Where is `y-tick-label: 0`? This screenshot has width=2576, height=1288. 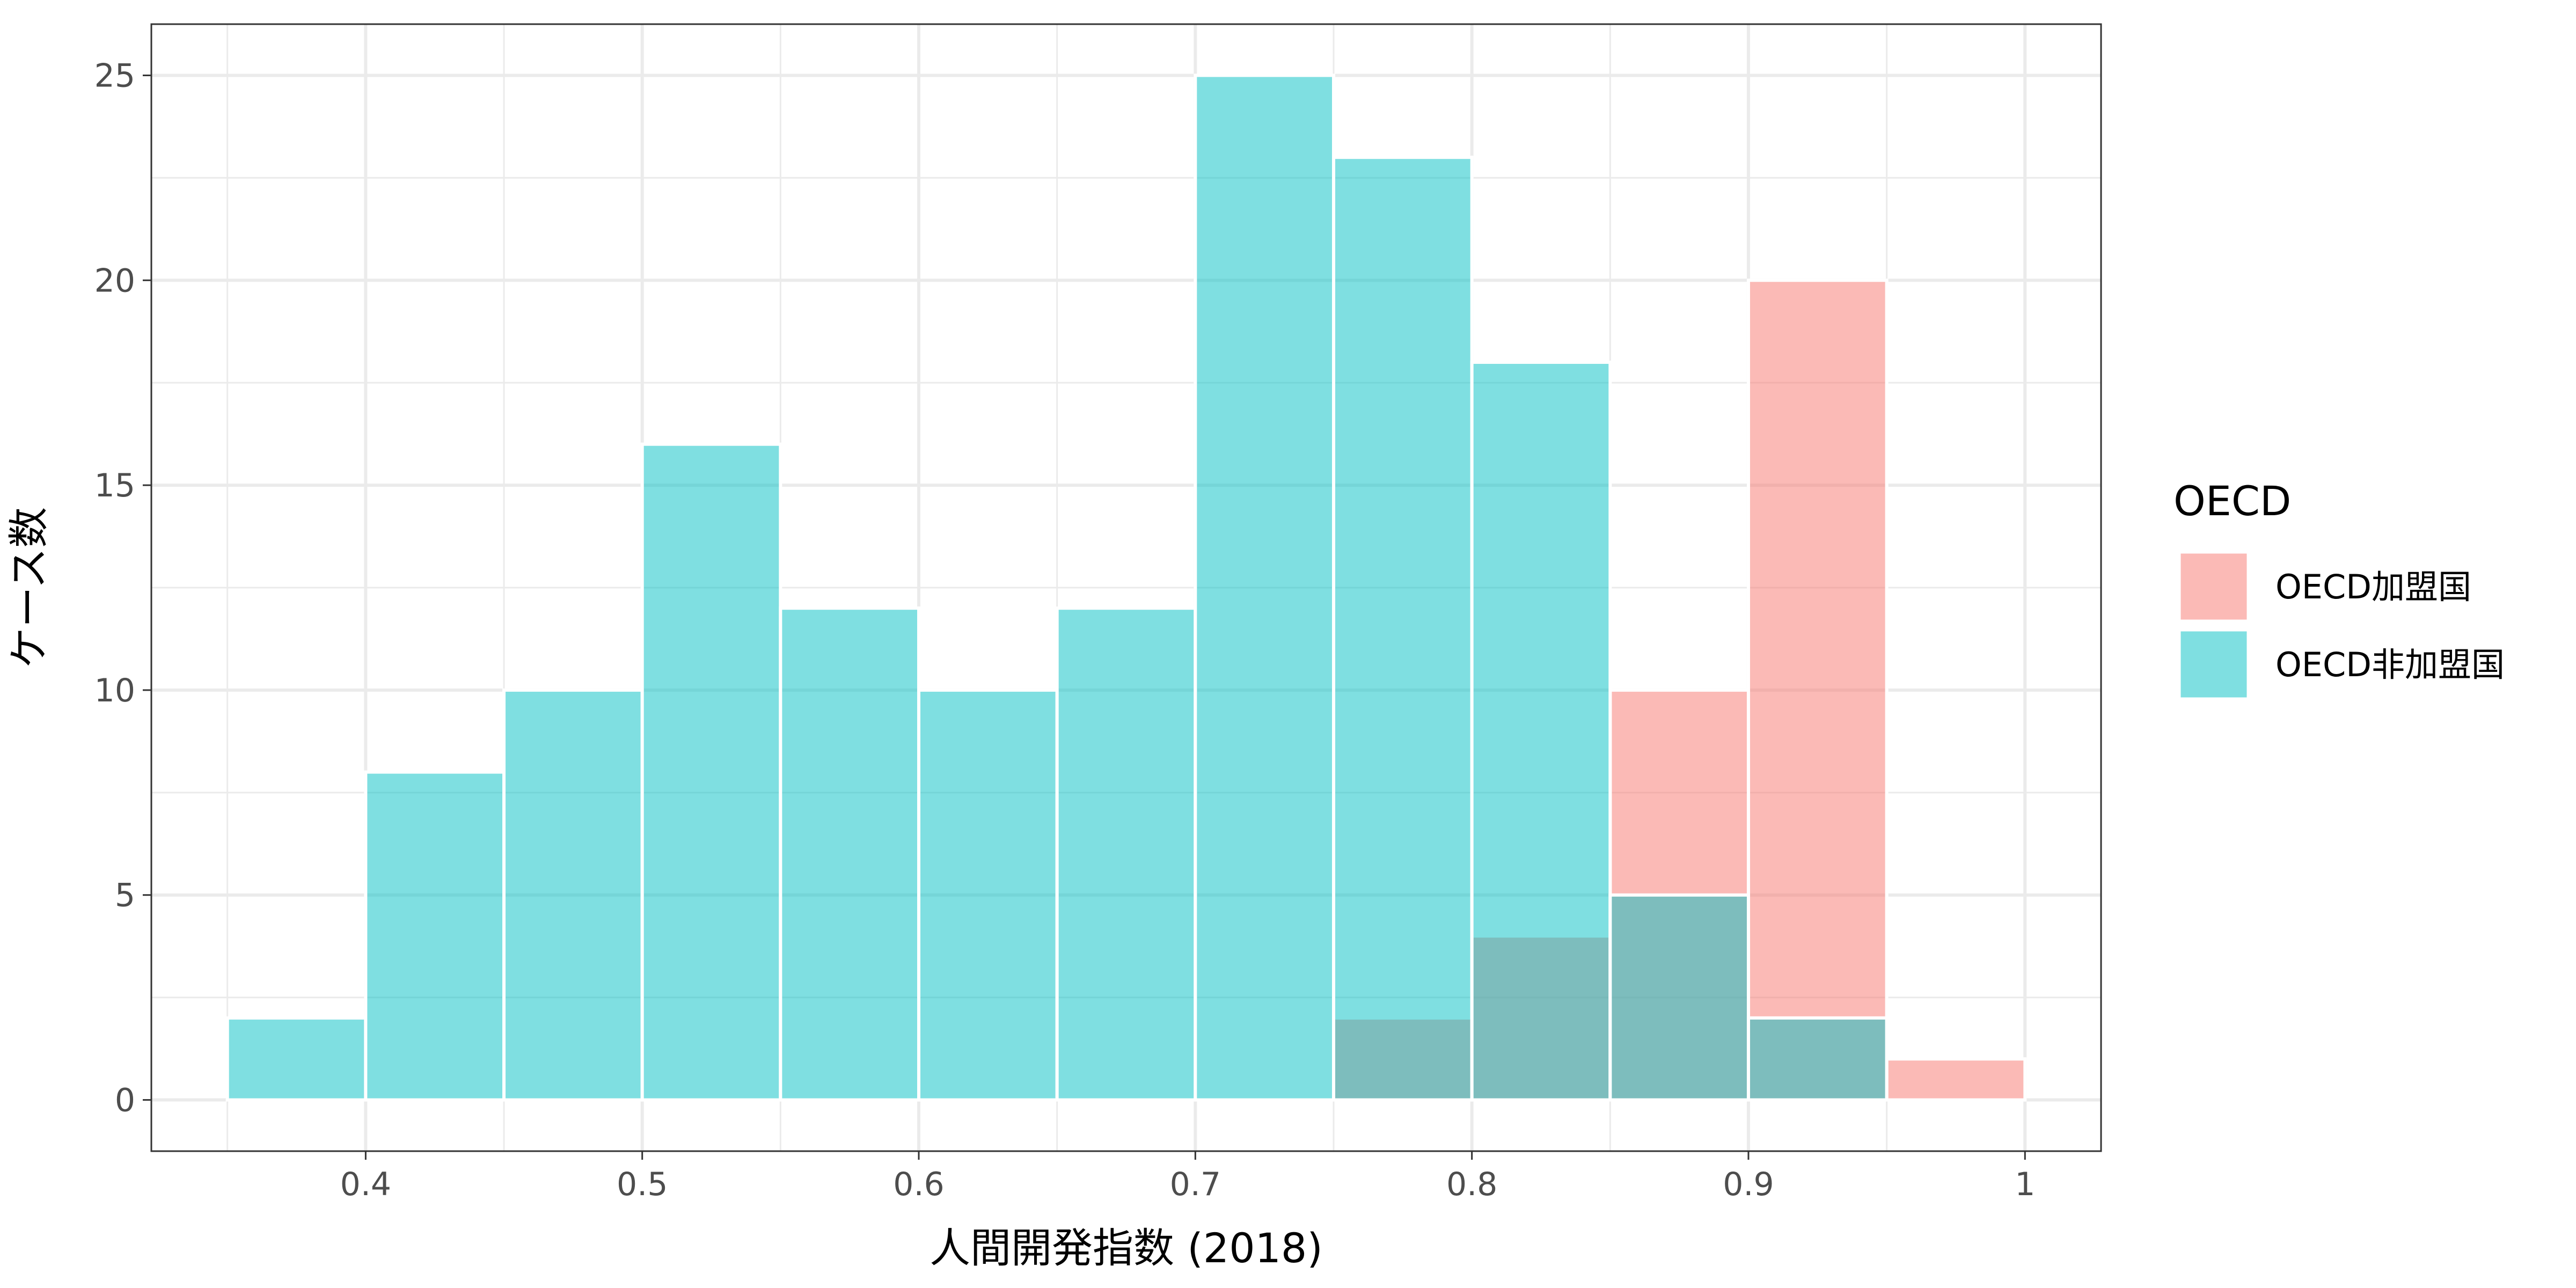
y-tick-label: 0 is located at coordinates (125, 1100).